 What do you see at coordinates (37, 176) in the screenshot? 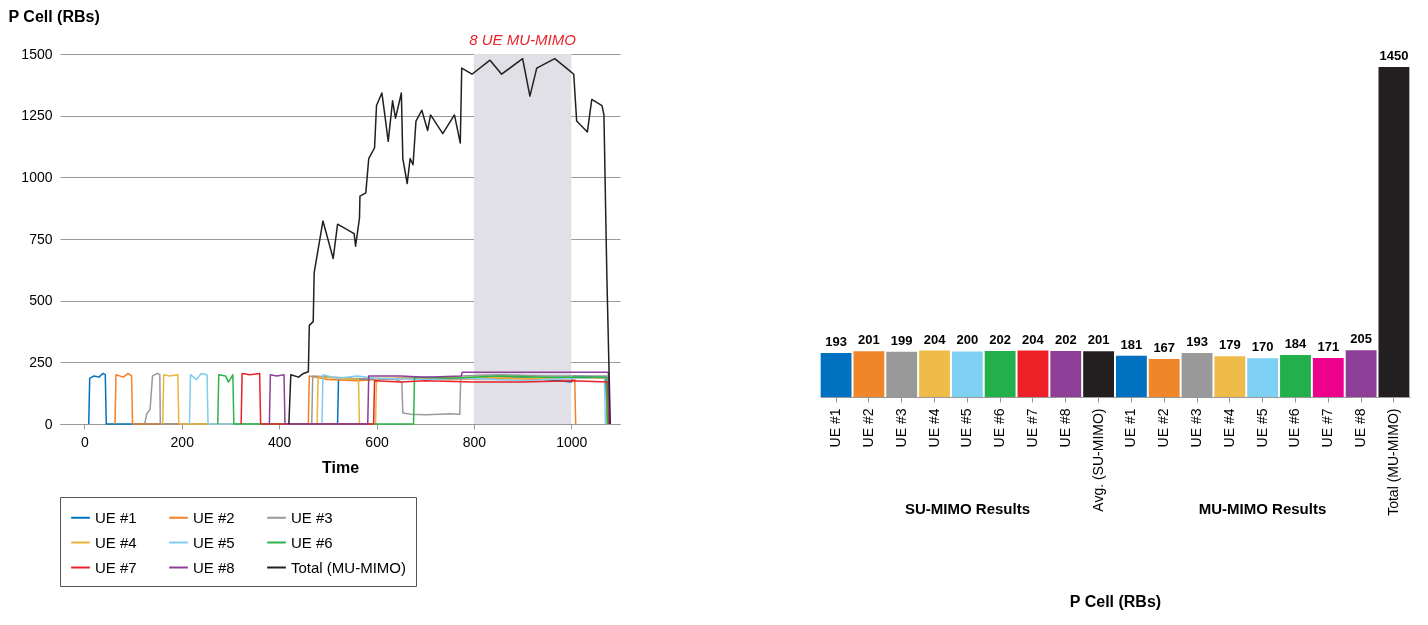
I see `y-tick-label: 1000` at bounding box center [37, 176].